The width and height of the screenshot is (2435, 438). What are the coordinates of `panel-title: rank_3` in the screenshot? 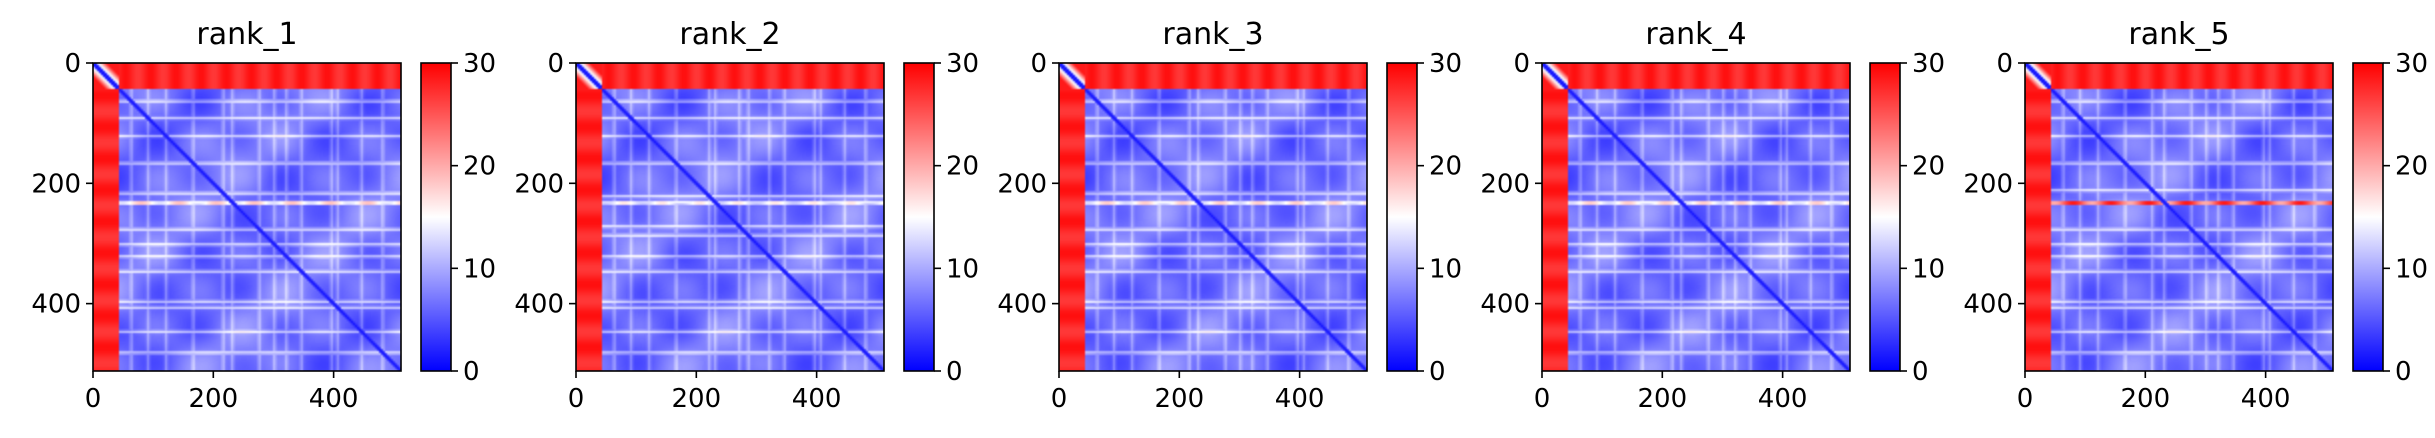 It's located at (1212, 34).